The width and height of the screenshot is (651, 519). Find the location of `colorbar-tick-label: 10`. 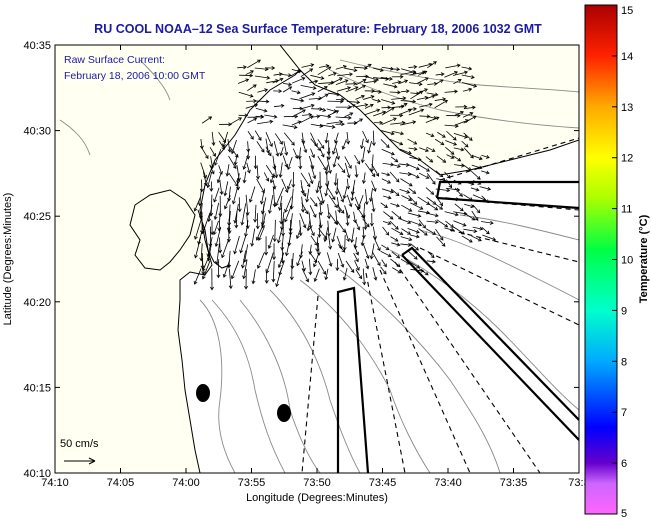

colorbar-tick-label: 10 is located at coordinates (627, 261).